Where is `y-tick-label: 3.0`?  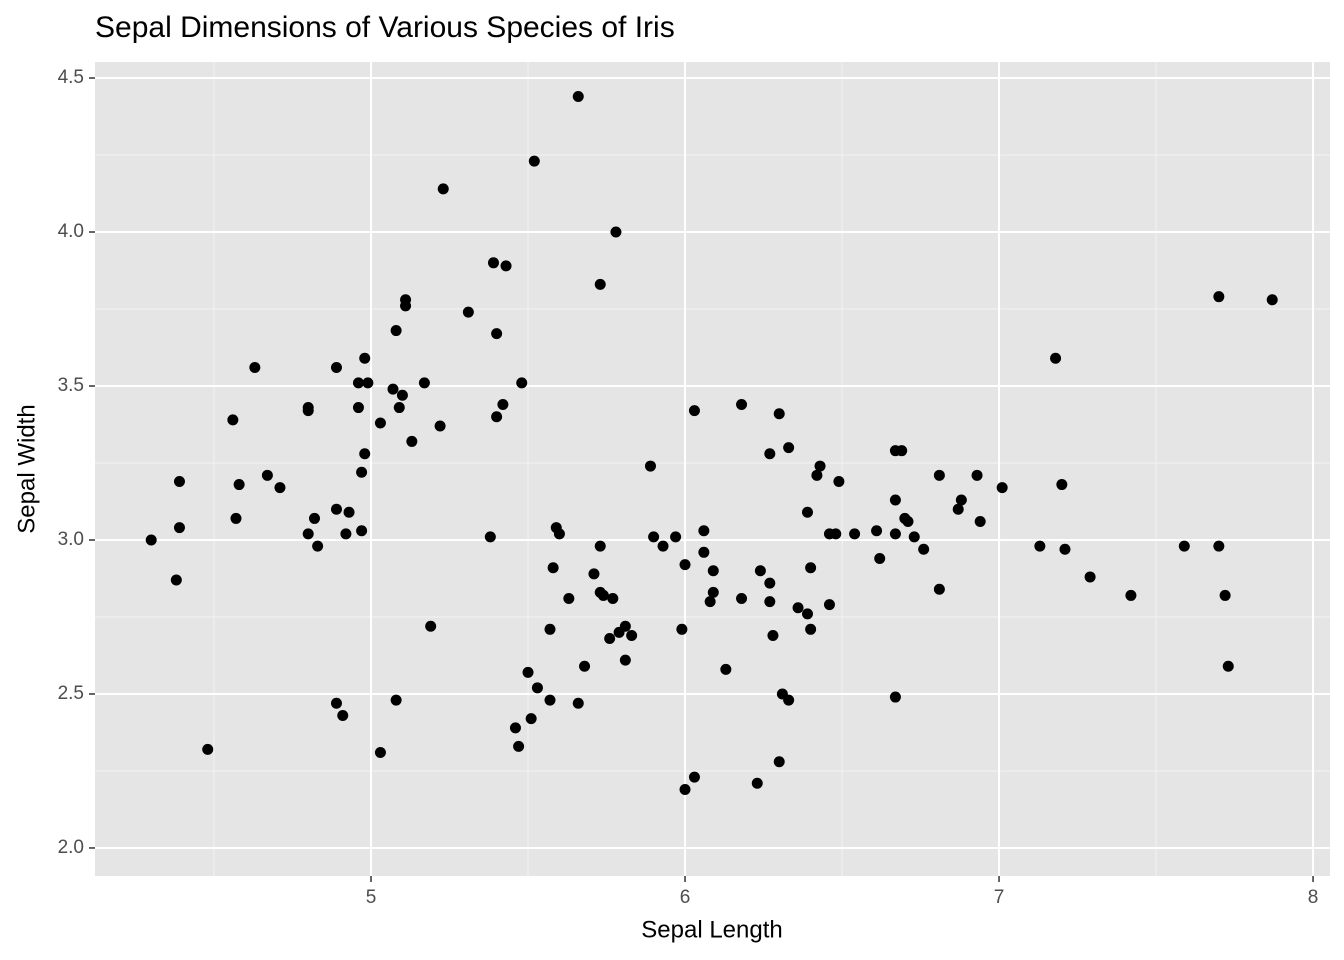 y-tick-label: 3.0 is located at coordinates (71, 539).